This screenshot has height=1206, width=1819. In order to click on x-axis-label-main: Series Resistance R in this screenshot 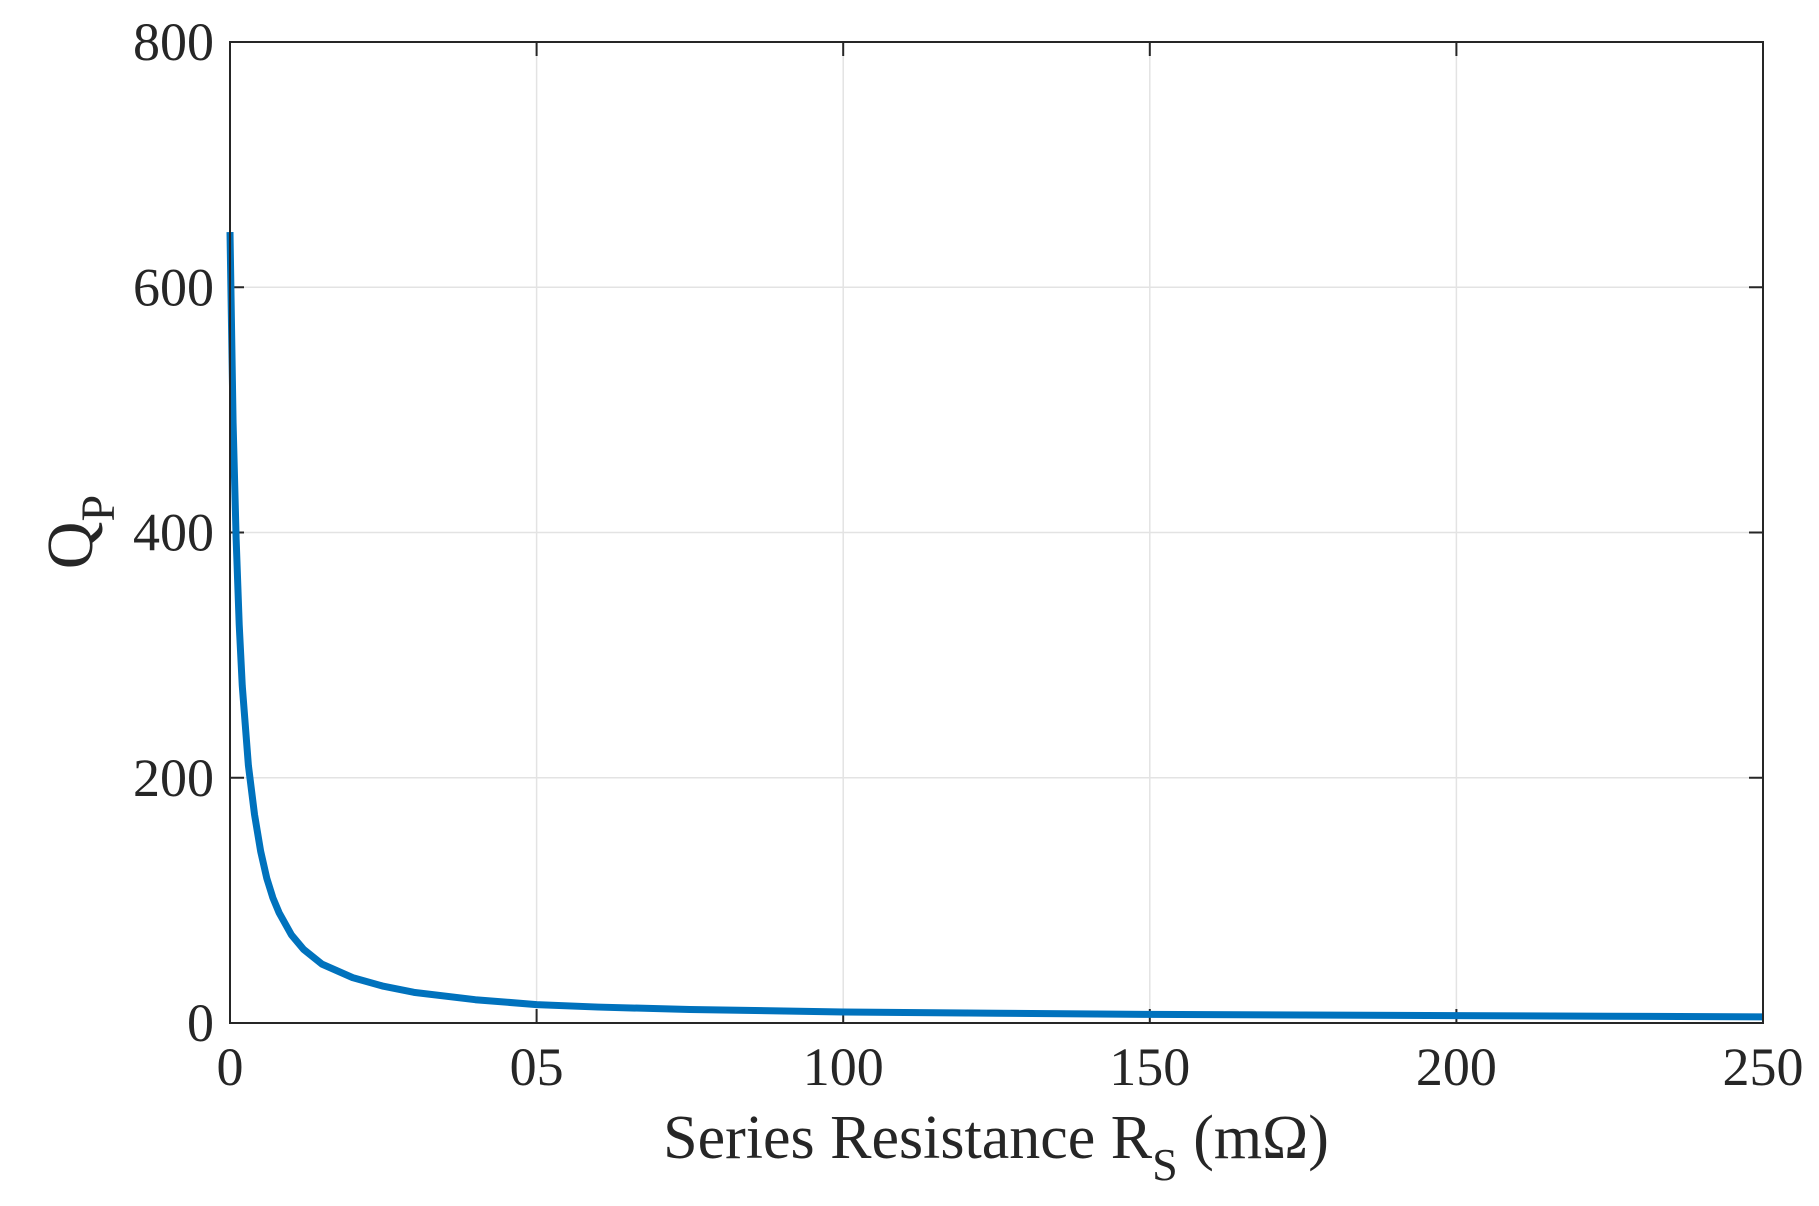, I will do `click(908, 1138)`.